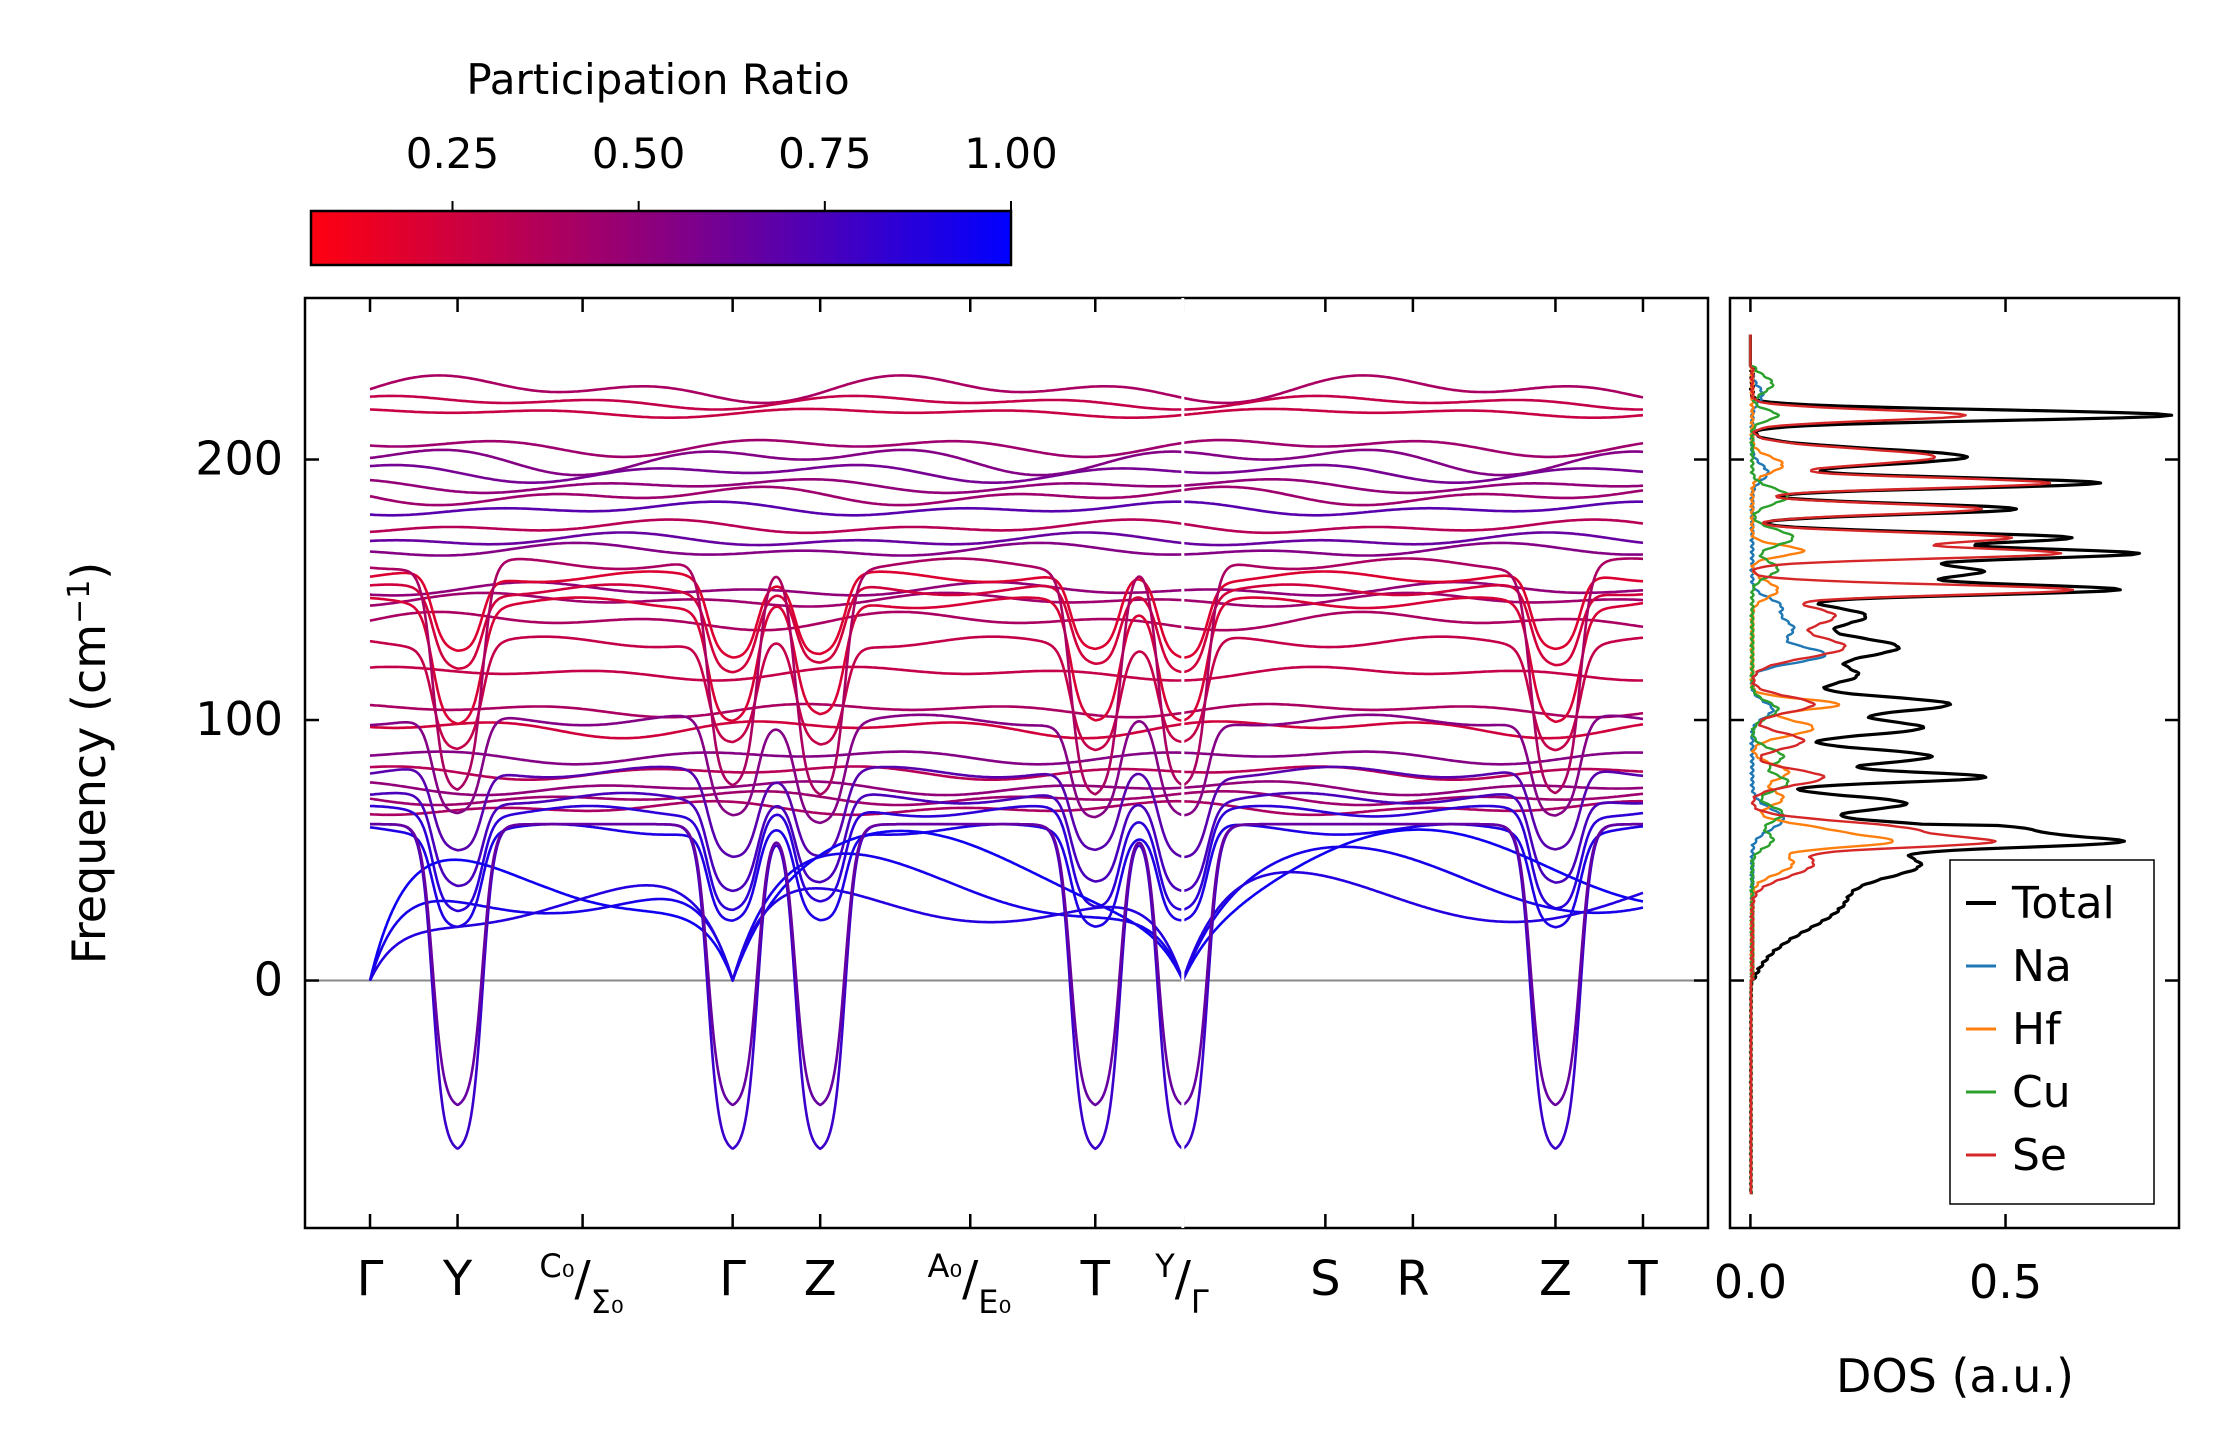 The image size is (2222, 1455). I want to click on legend-label-hf: Hf, so click(2037, 1029).